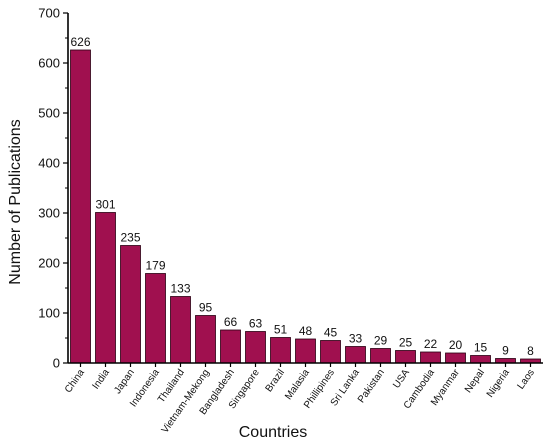 Image resolution: width=550 pixels, height=445 pixels. I want to click on bar-value-label: 95, so click(206, 308).